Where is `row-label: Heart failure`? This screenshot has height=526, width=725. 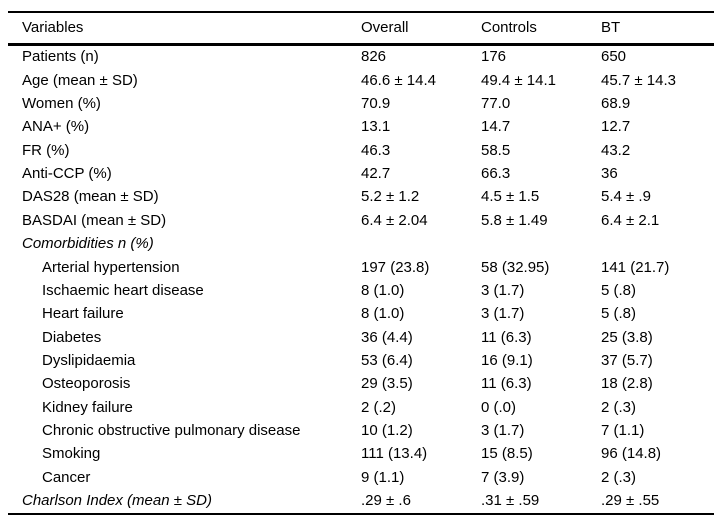 row-label: Heart failure is located at coordinates (83, 314).